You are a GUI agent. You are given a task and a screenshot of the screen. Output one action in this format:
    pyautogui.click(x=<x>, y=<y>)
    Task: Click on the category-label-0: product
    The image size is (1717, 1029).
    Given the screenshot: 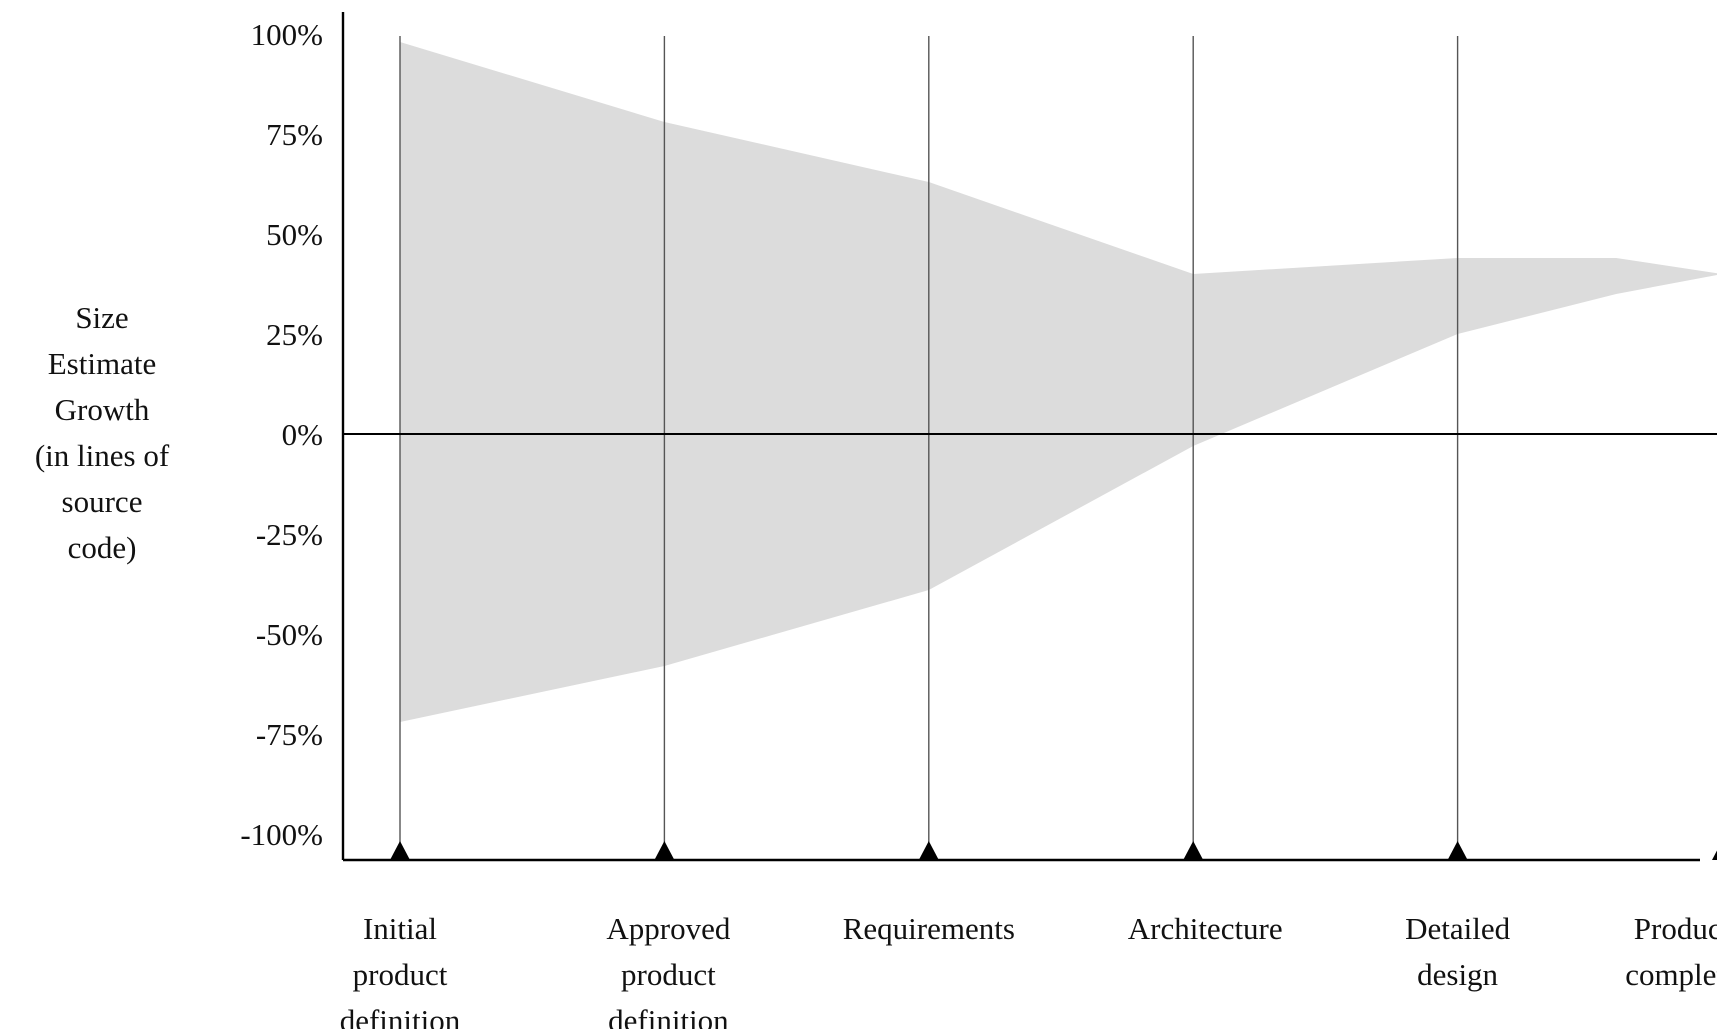 What is the action you would take?
    pyautogui.click(x=400, y=974)
    